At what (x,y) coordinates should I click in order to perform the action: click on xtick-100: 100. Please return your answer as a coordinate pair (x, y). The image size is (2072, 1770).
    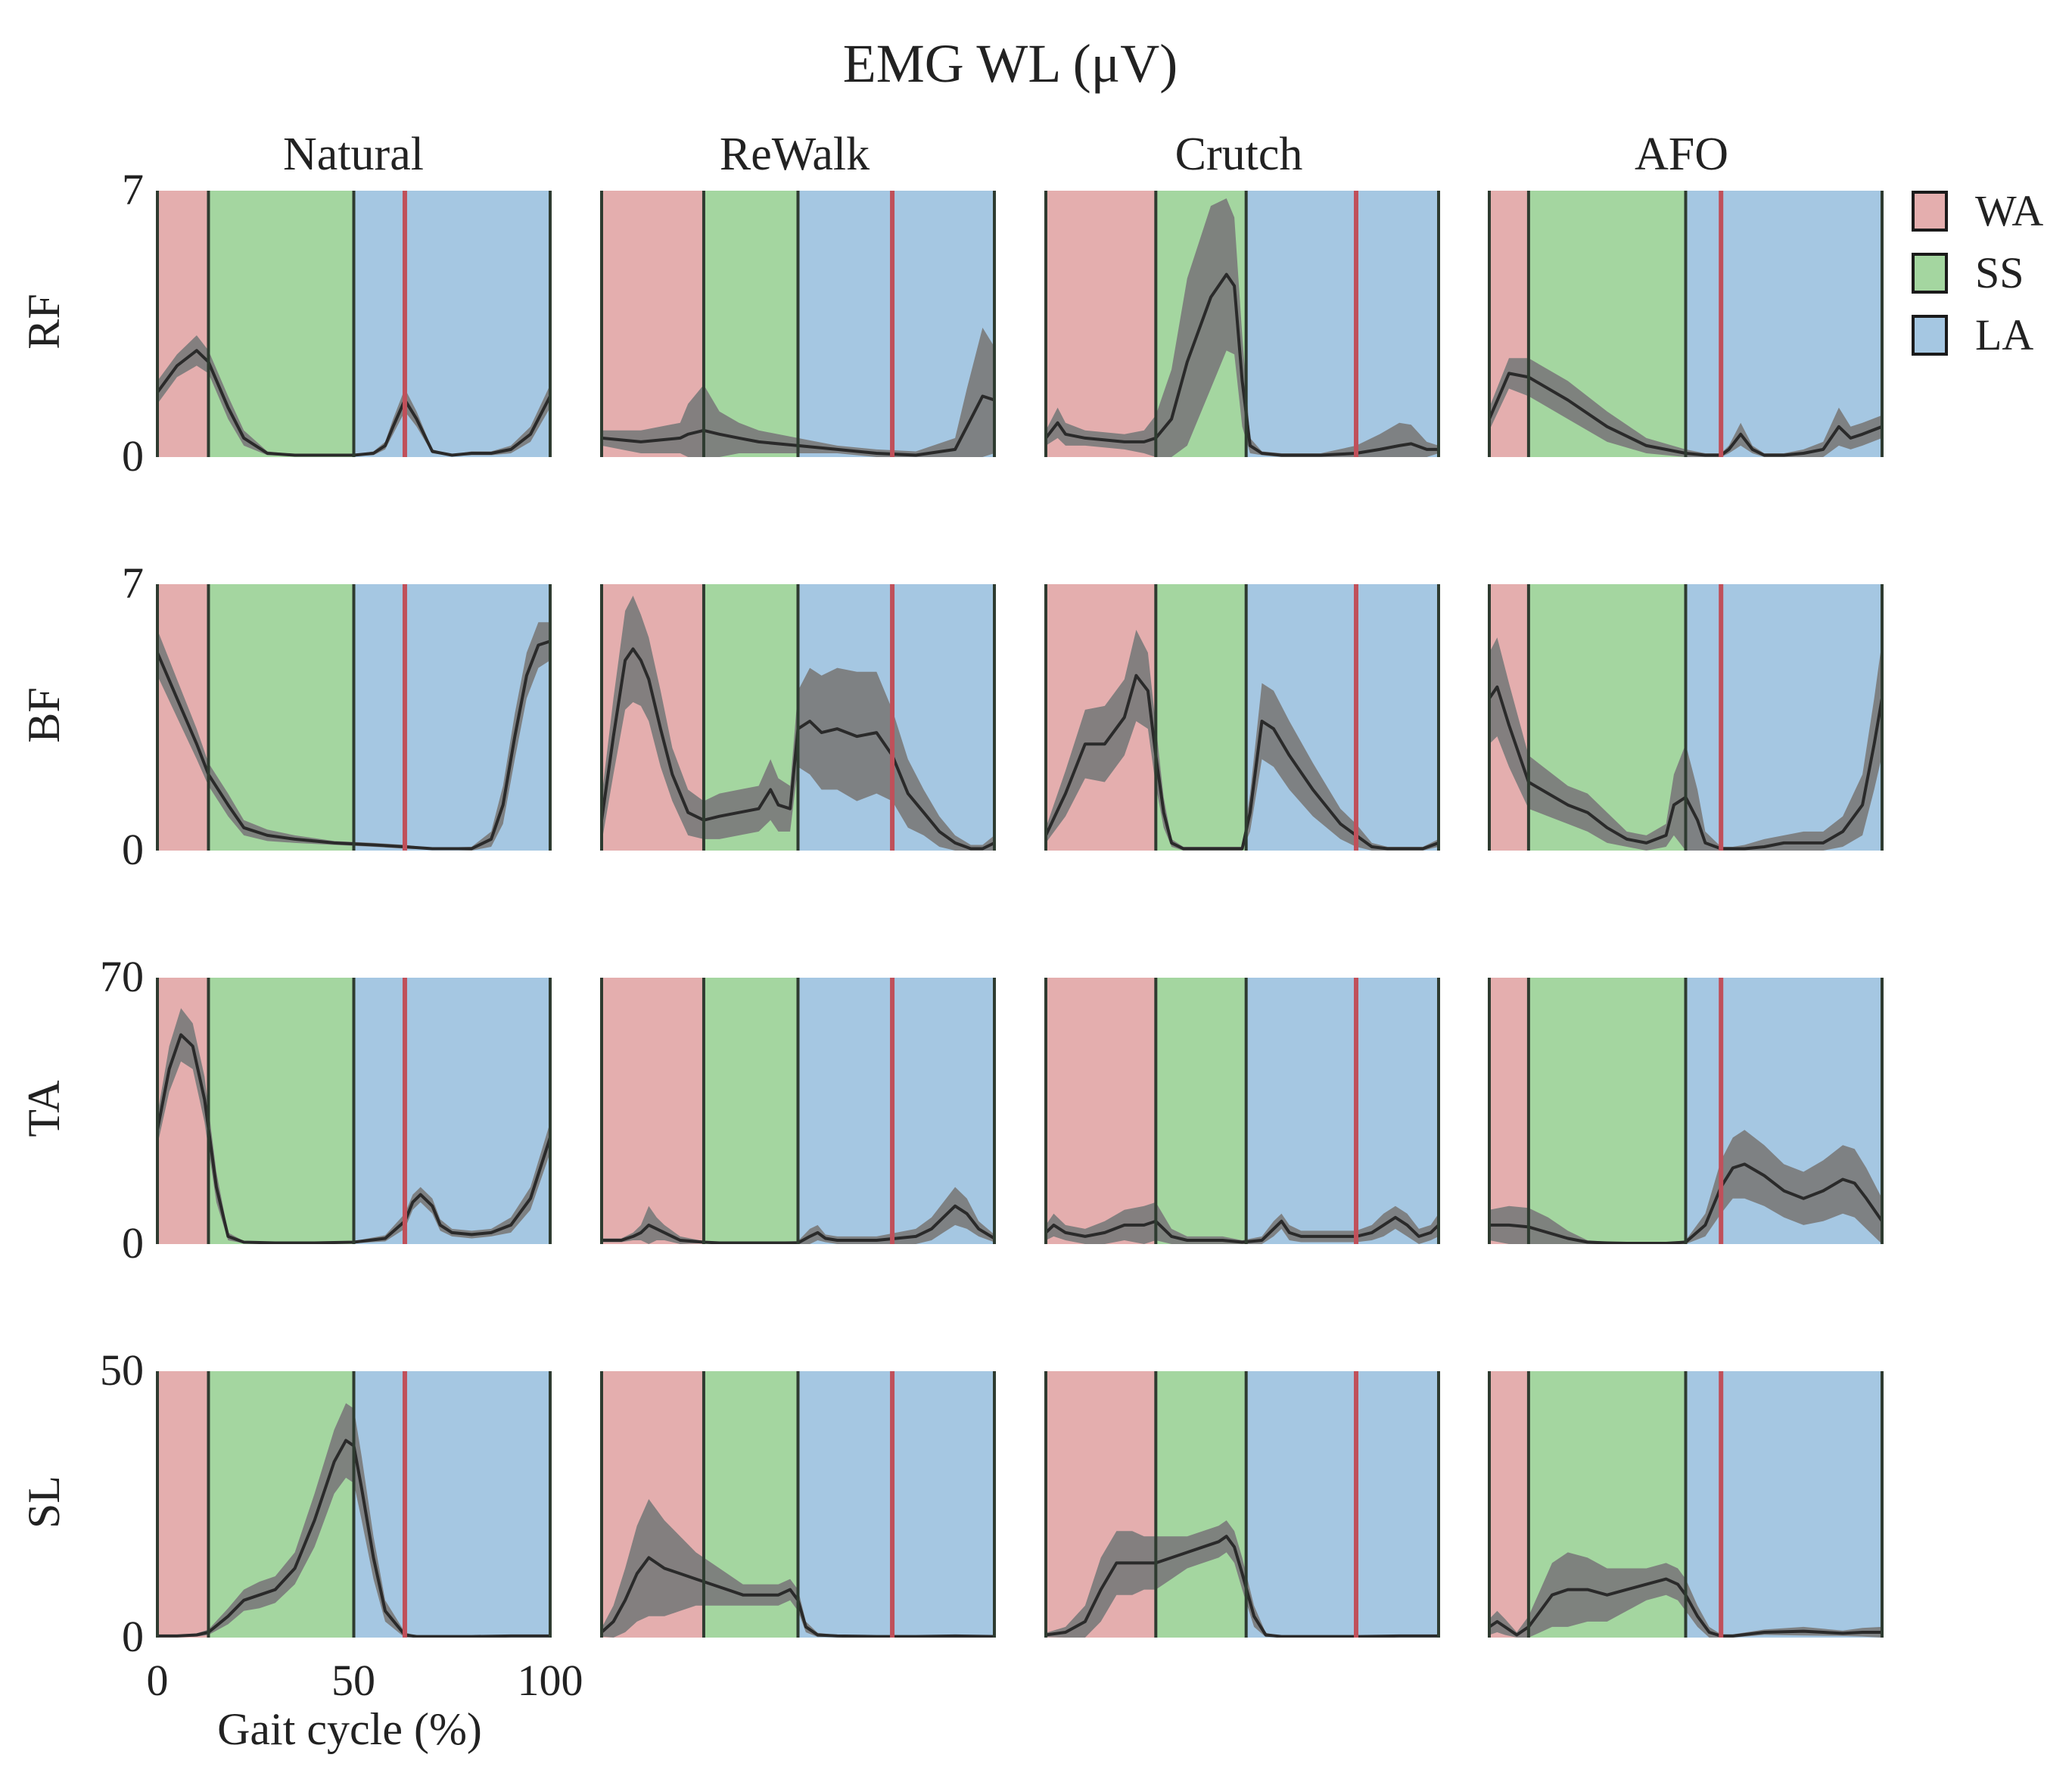
    Looking at the image, I should click on (550, 1680).